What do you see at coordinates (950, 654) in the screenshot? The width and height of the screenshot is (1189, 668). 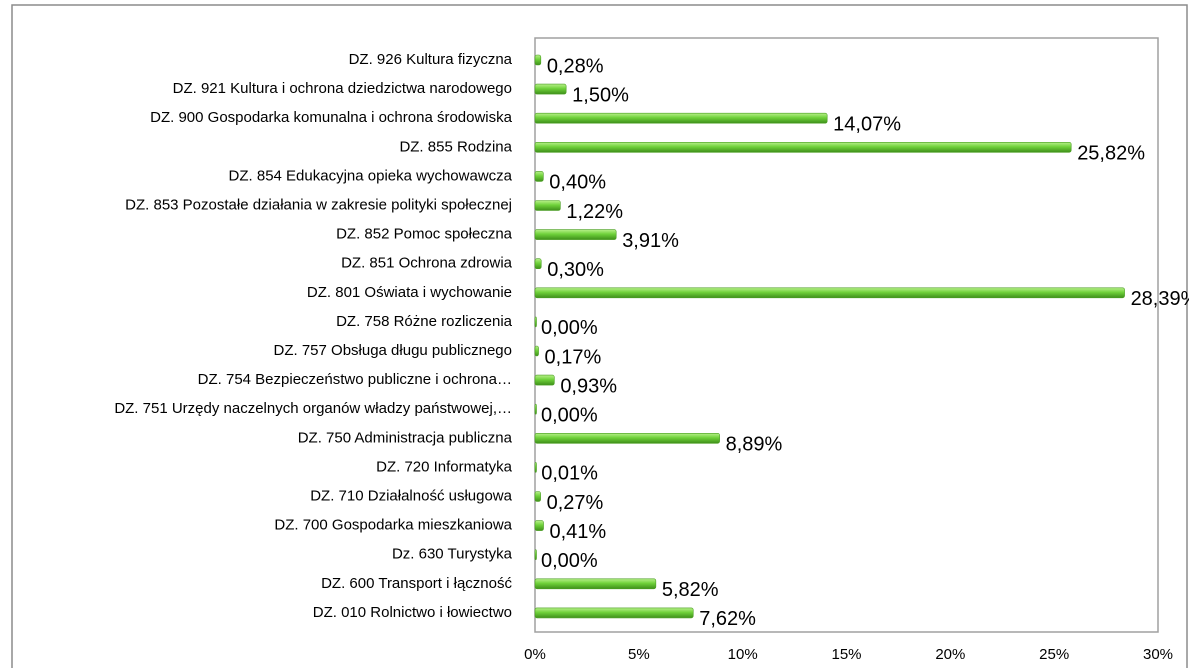 I see `x-tick-label: 20%` at bounding box center [950, 654].